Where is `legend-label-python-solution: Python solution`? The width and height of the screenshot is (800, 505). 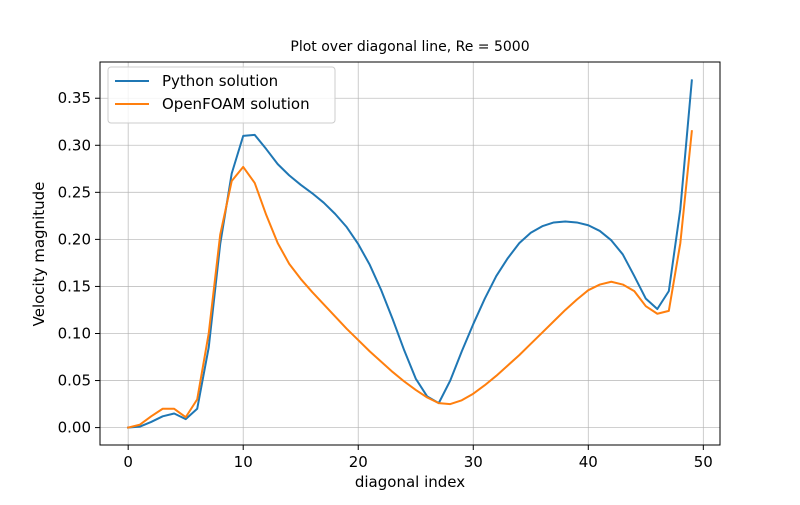
legend-label-python-solution: Python solution is located at coordinates (220, 81).